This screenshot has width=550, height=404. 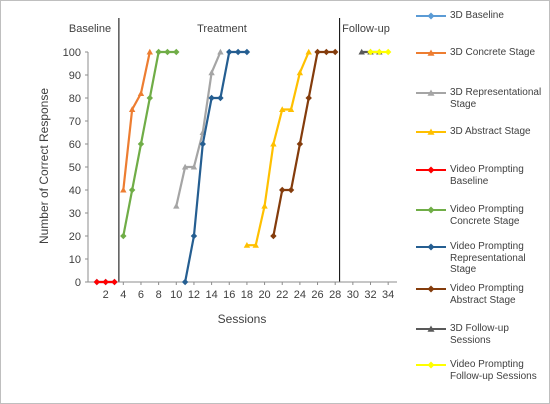 What do you see at coordinates (483, 53) in the screenshot?
I see `legend-item: 3D Concrete Stage` at bounding box center [483, 53].